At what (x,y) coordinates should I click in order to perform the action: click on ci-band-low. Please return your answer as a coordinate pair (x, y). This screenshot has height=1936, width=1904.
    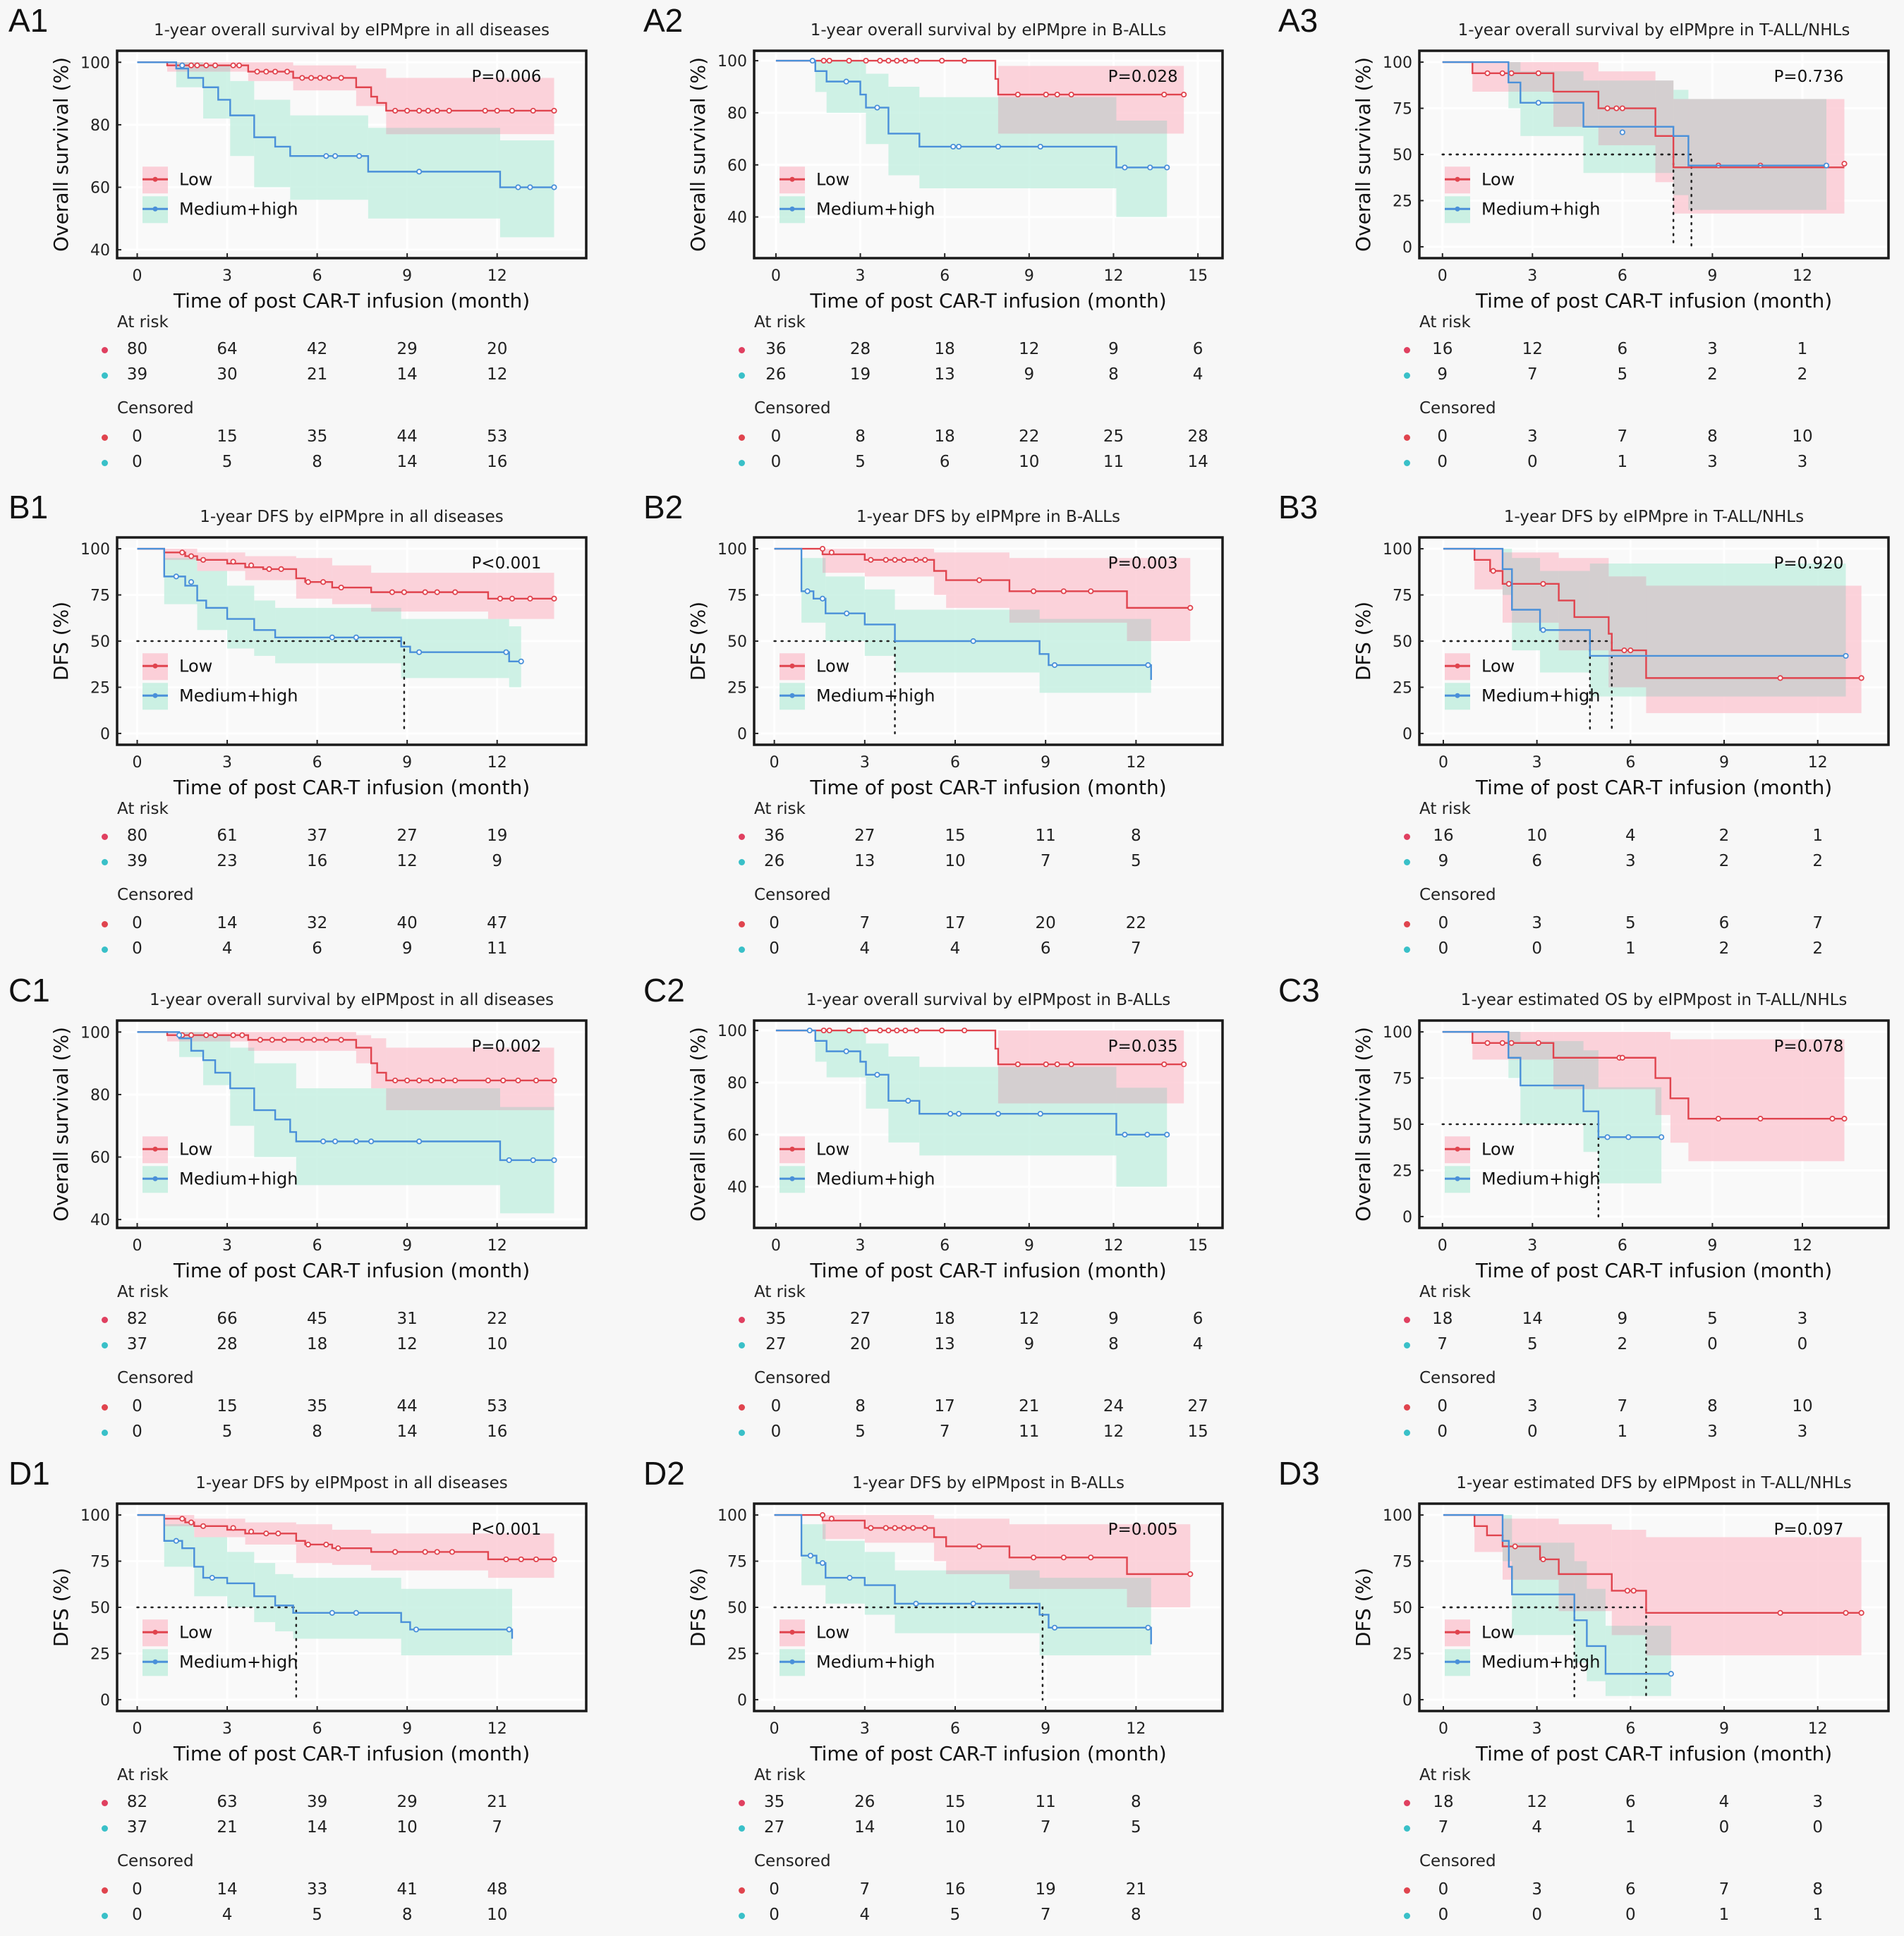
    Looking at the image, I should click on (352, 584).